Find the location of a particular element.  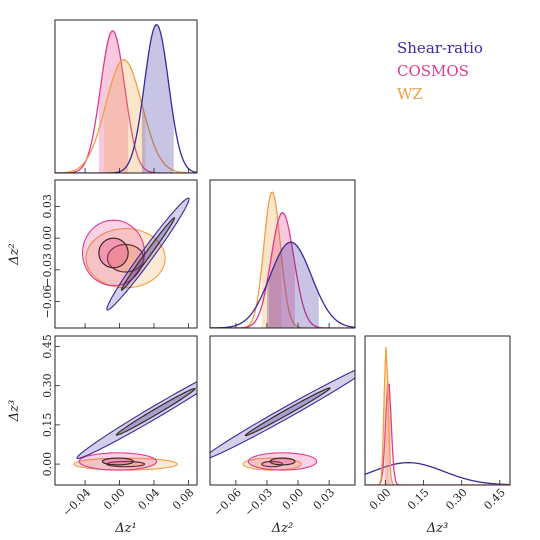

legend-cosmos: COSMOS is located at coordinates (433, 71).